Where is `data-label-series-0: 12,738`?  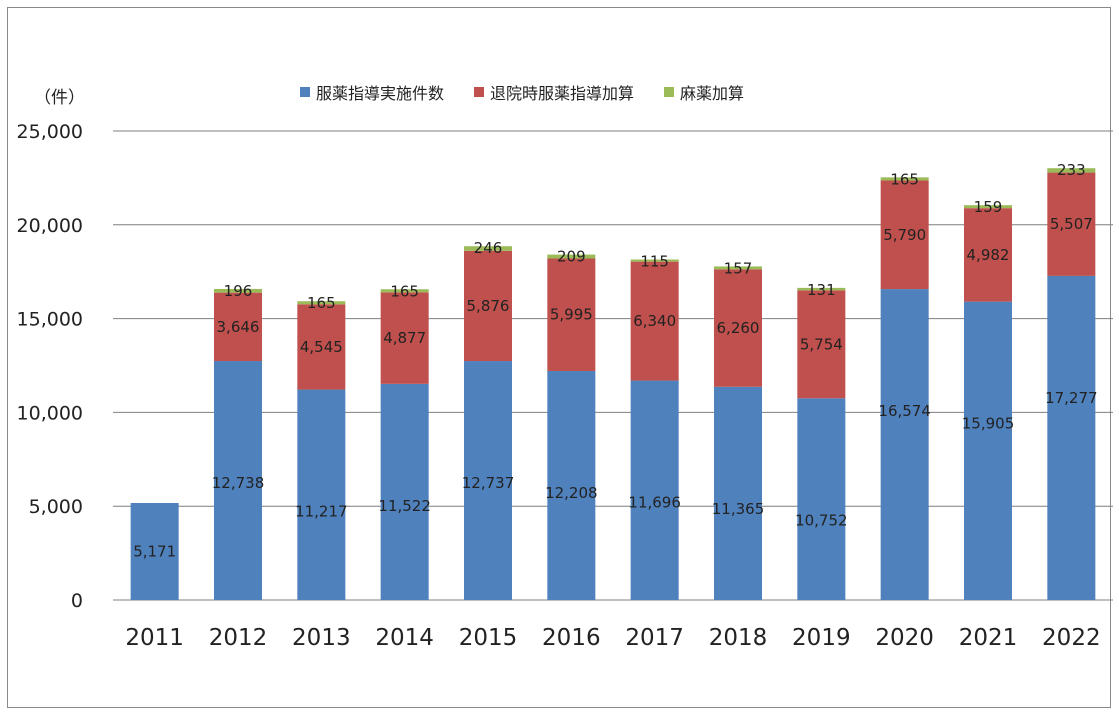 data-label-series-0: 12,738 is located at coordinates (238, 483).